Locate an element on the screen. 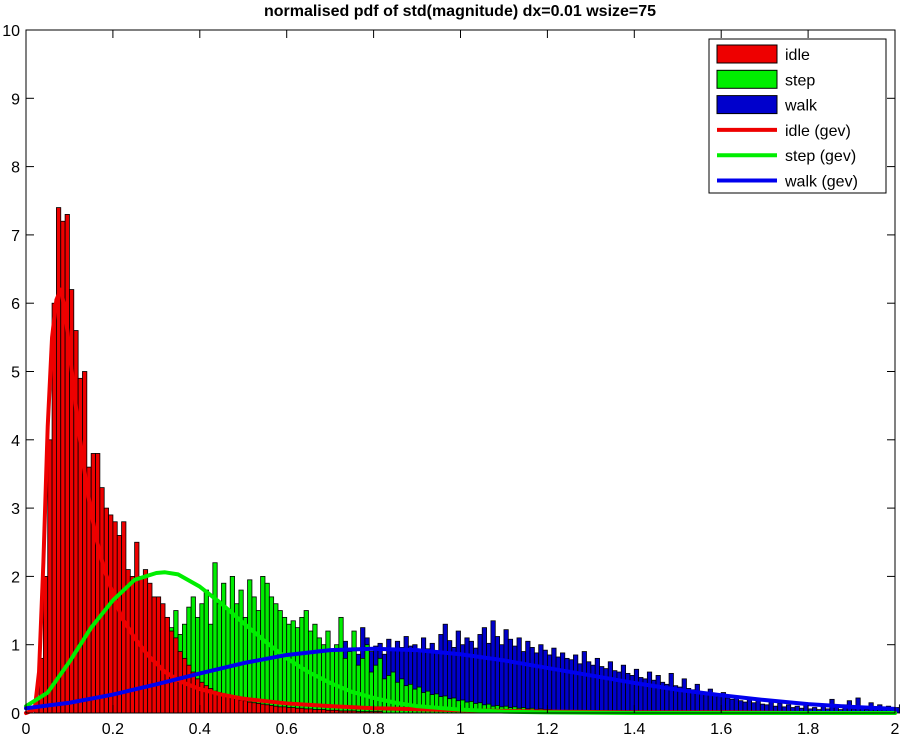 This screenshot has height=739, width=900. x-tick-label: 0 is located at coordinates (26, 729).